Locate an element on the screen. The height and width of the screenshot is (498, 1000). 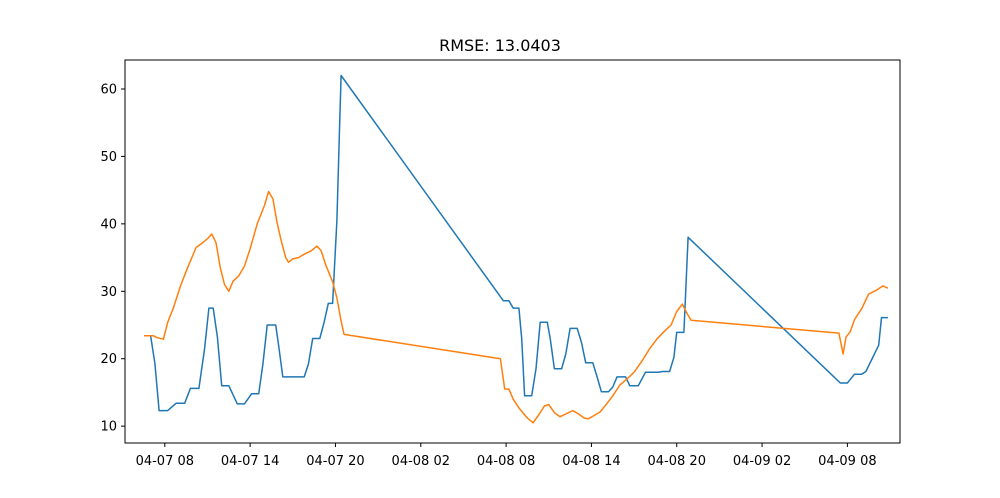
y-tick-label: 10 is located at coordinates (108, 427).